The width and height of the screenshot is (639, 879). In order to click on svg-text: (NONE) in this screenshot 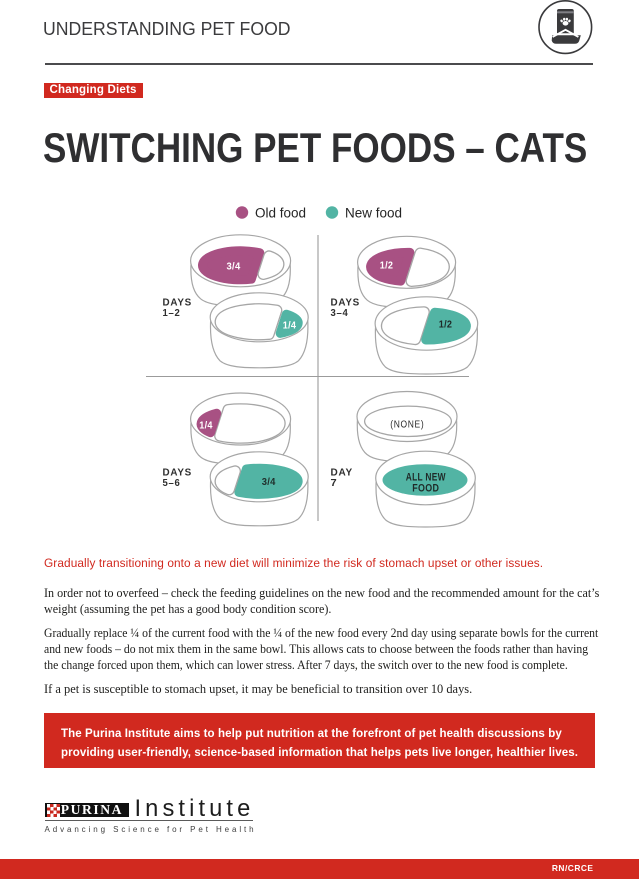, I will do `click(407, 425)`.